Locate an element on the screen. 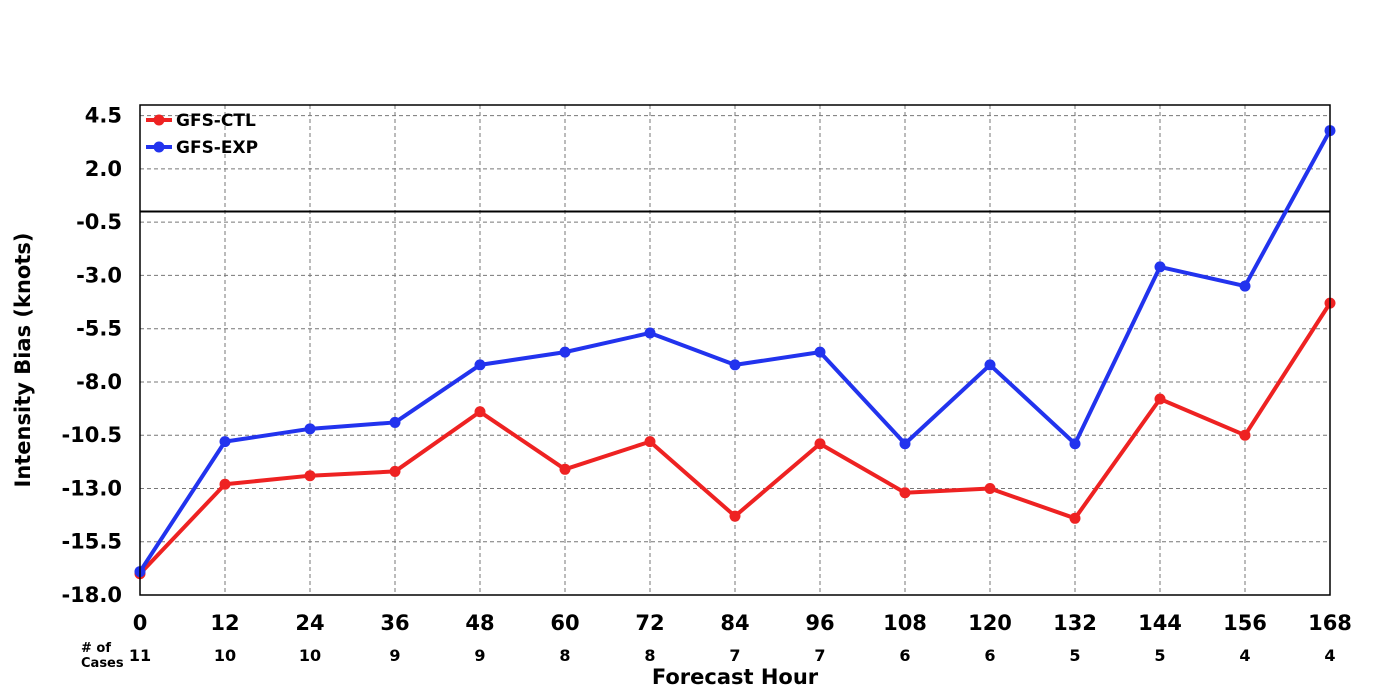 This screenshot has height=700, width=1400. x-tick-label: 132 is located at coordinates (1075, 623).